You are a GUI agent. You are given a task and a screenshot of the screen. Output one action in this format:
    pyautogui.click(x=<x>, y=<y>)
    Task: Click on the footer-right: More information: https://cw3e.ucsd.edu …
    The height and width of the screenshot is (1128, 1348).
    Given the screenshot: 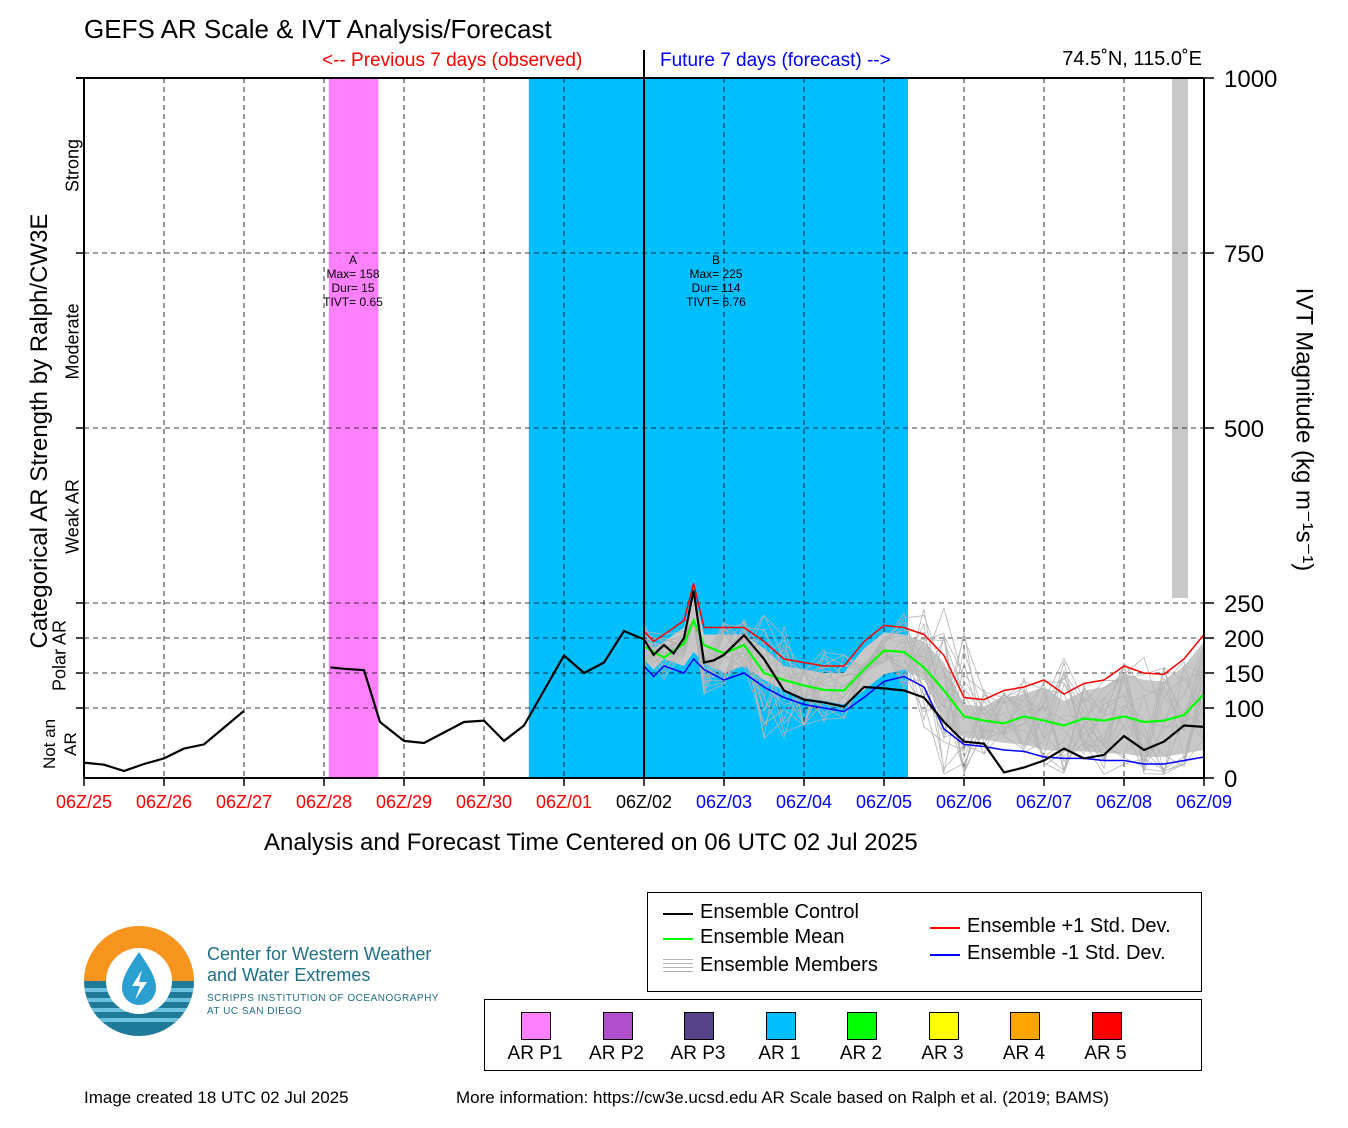 What is the action you would take?
    pyautogui.click(x=782, y=1097)
    